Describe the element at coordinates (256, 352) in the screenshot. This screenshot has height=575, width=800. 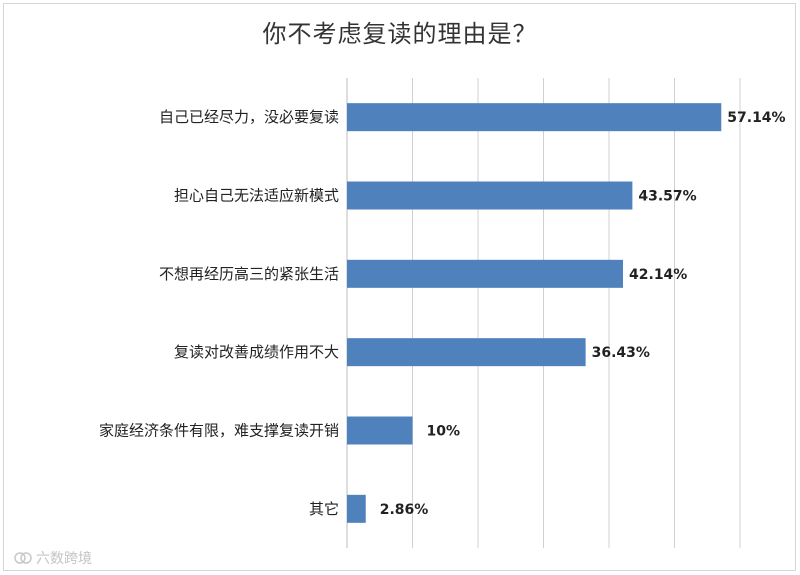
I see `category-label: 复读对改善成绩作用不大` at that location.